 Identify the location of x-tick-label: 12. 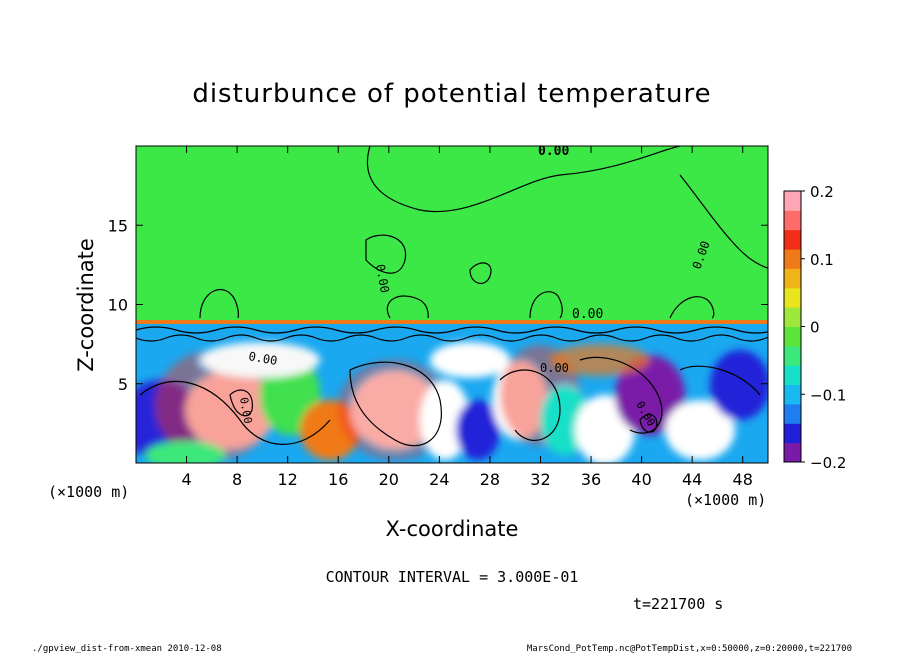
(288, 479).